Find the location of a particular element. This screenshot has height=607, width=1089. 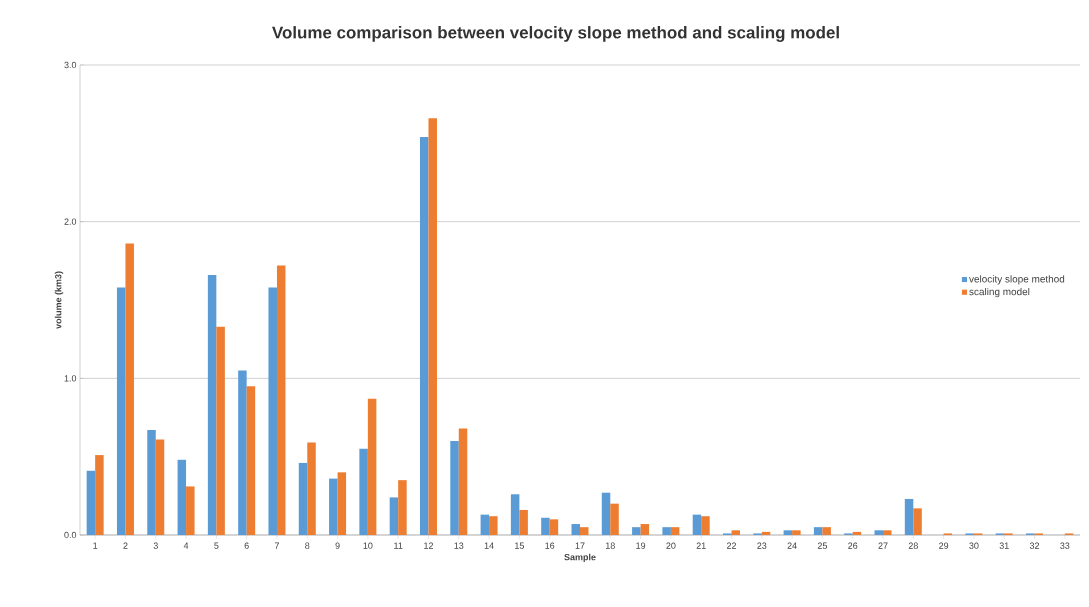

legend-label: scaling model is located at coordinates (999, 292).